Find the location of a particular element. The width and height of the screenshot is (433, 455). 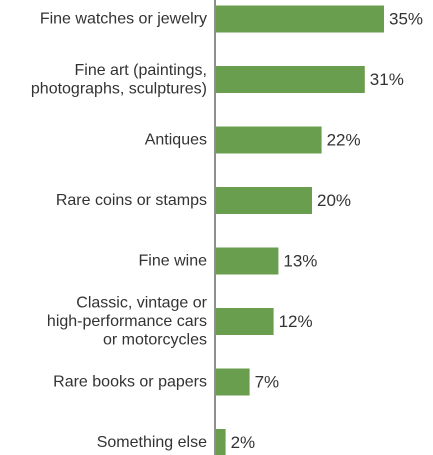

category-label-line: Fine watches or jewelry is located at coordinates (123, 19).